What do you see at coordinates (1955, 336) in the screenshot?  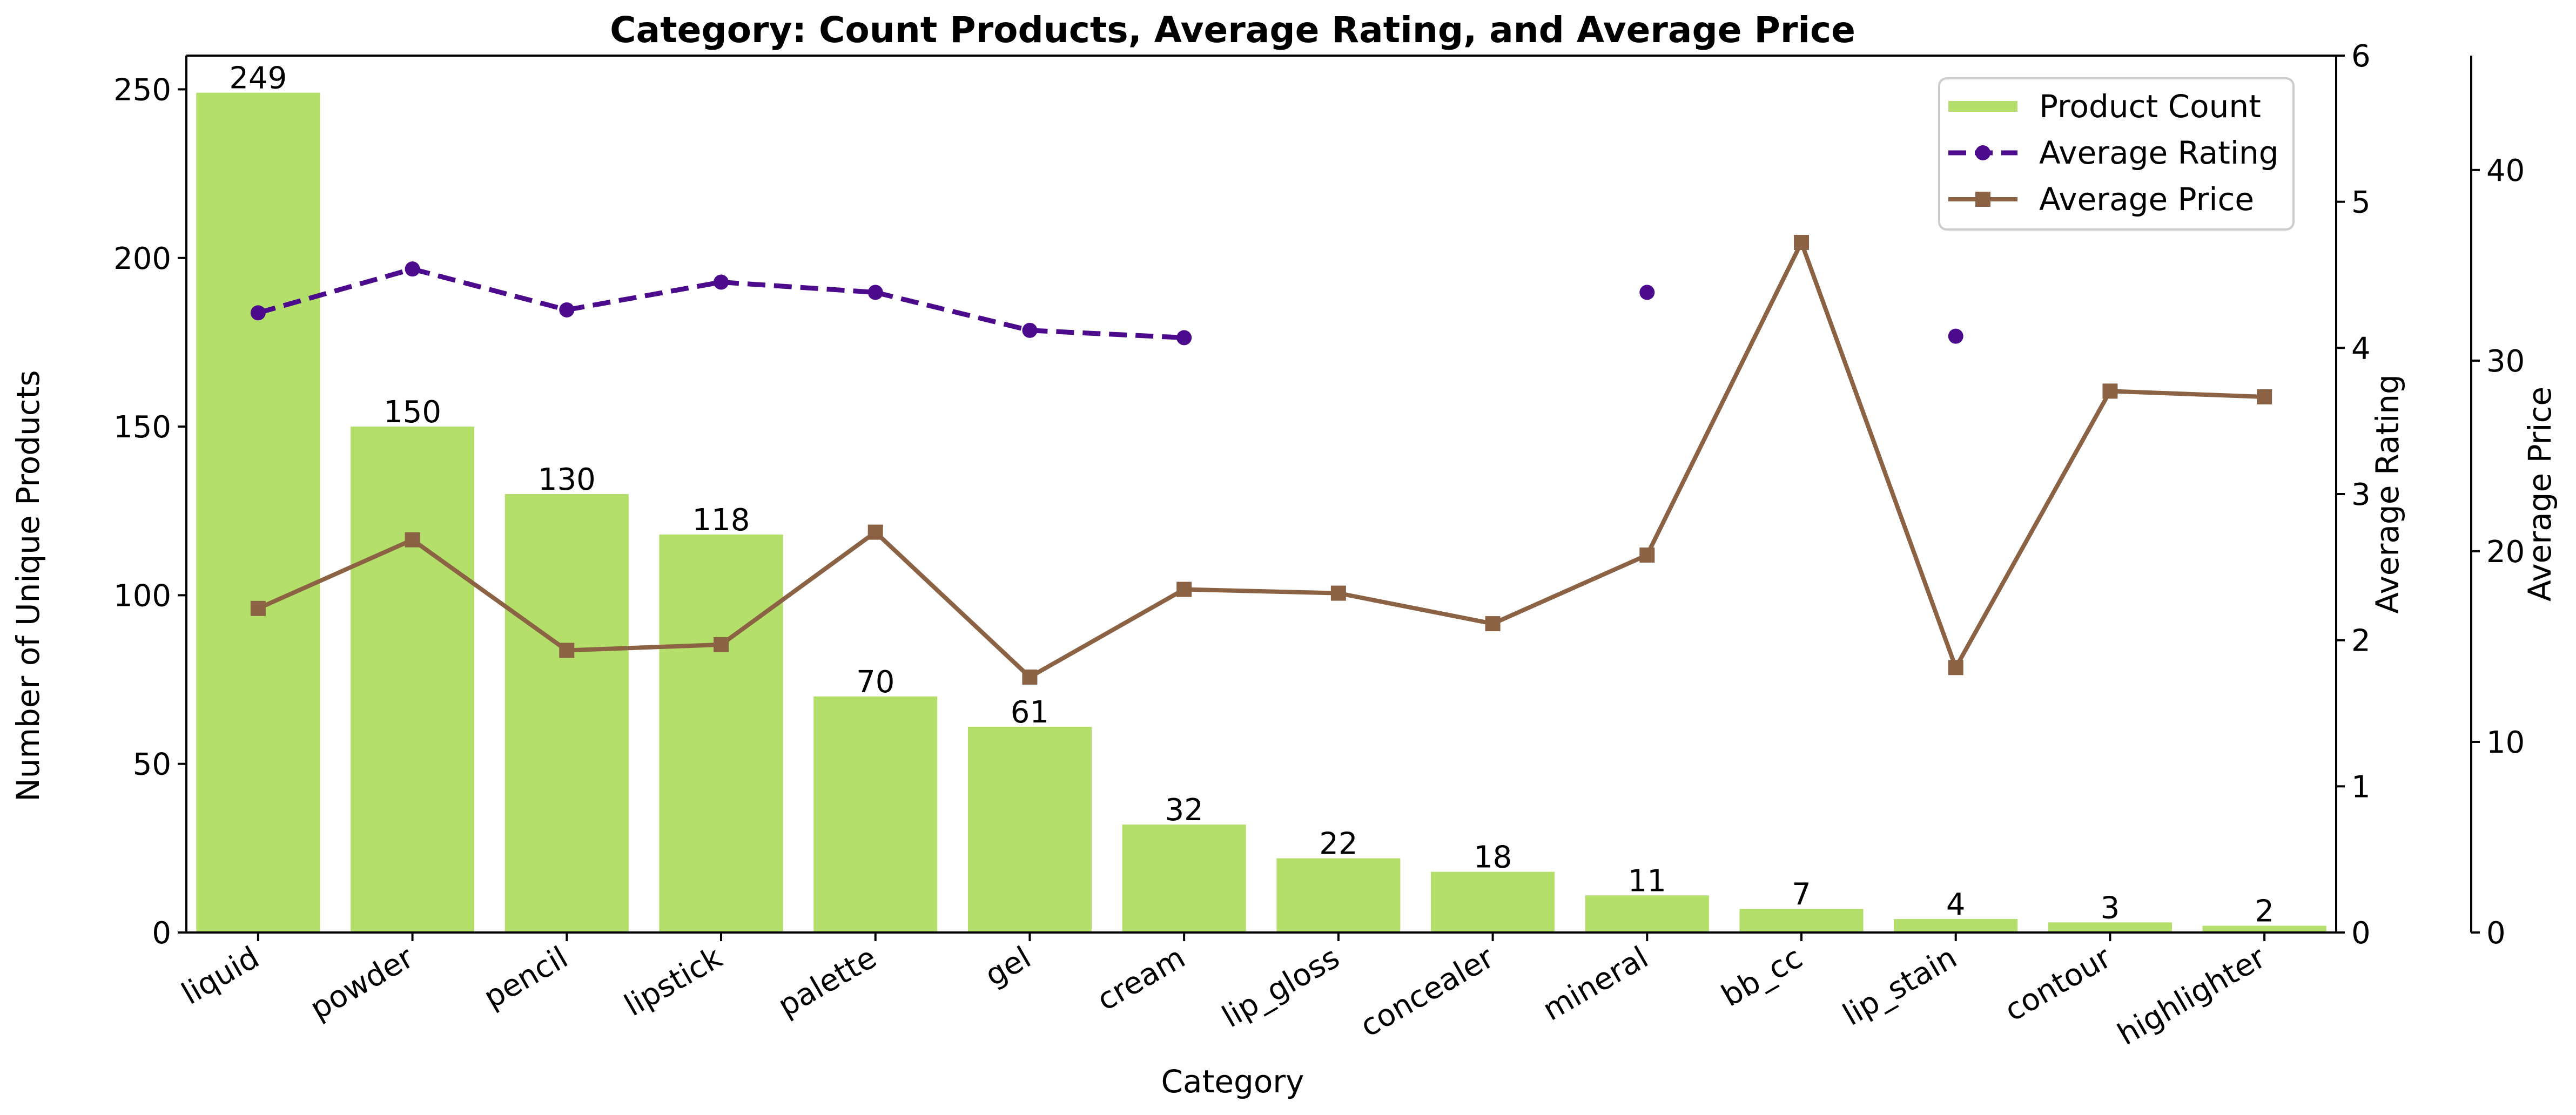 I see `rating-point-lip_stain` at bounding box center [1955, 336].